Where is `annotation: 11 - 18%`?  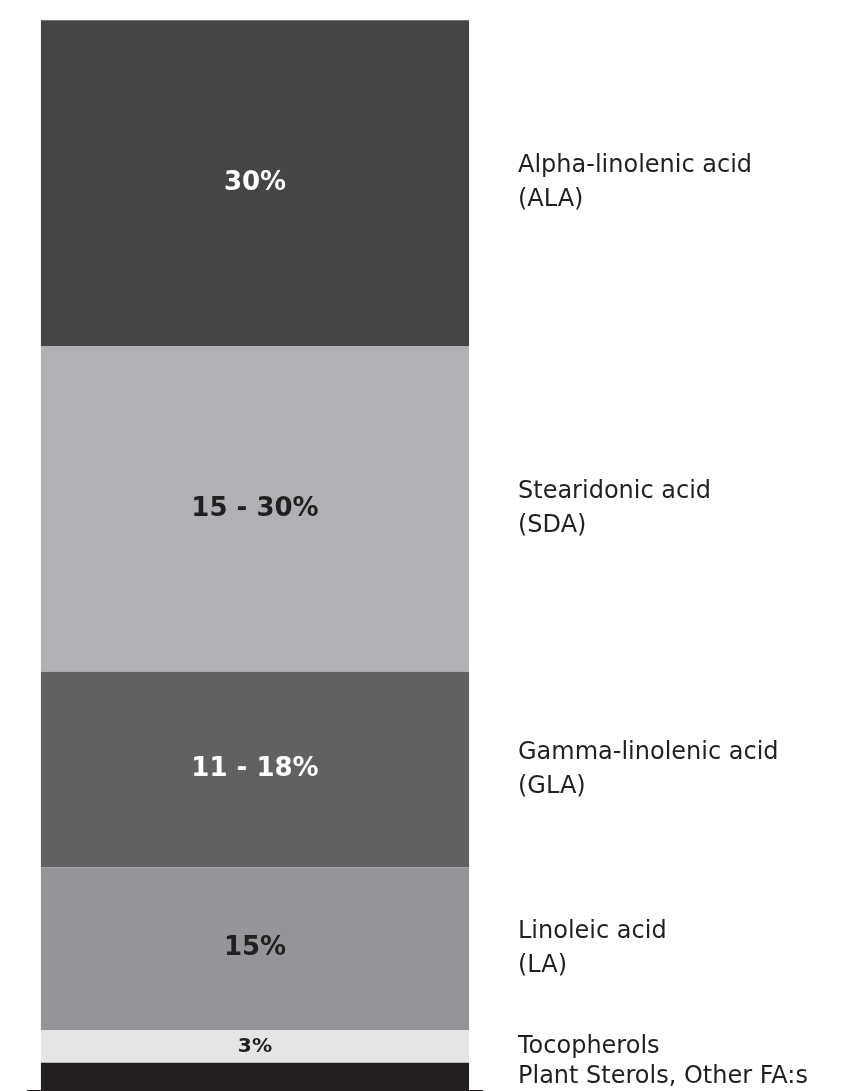
annotation: 11 - 18% is located at coordinates (255, 767).